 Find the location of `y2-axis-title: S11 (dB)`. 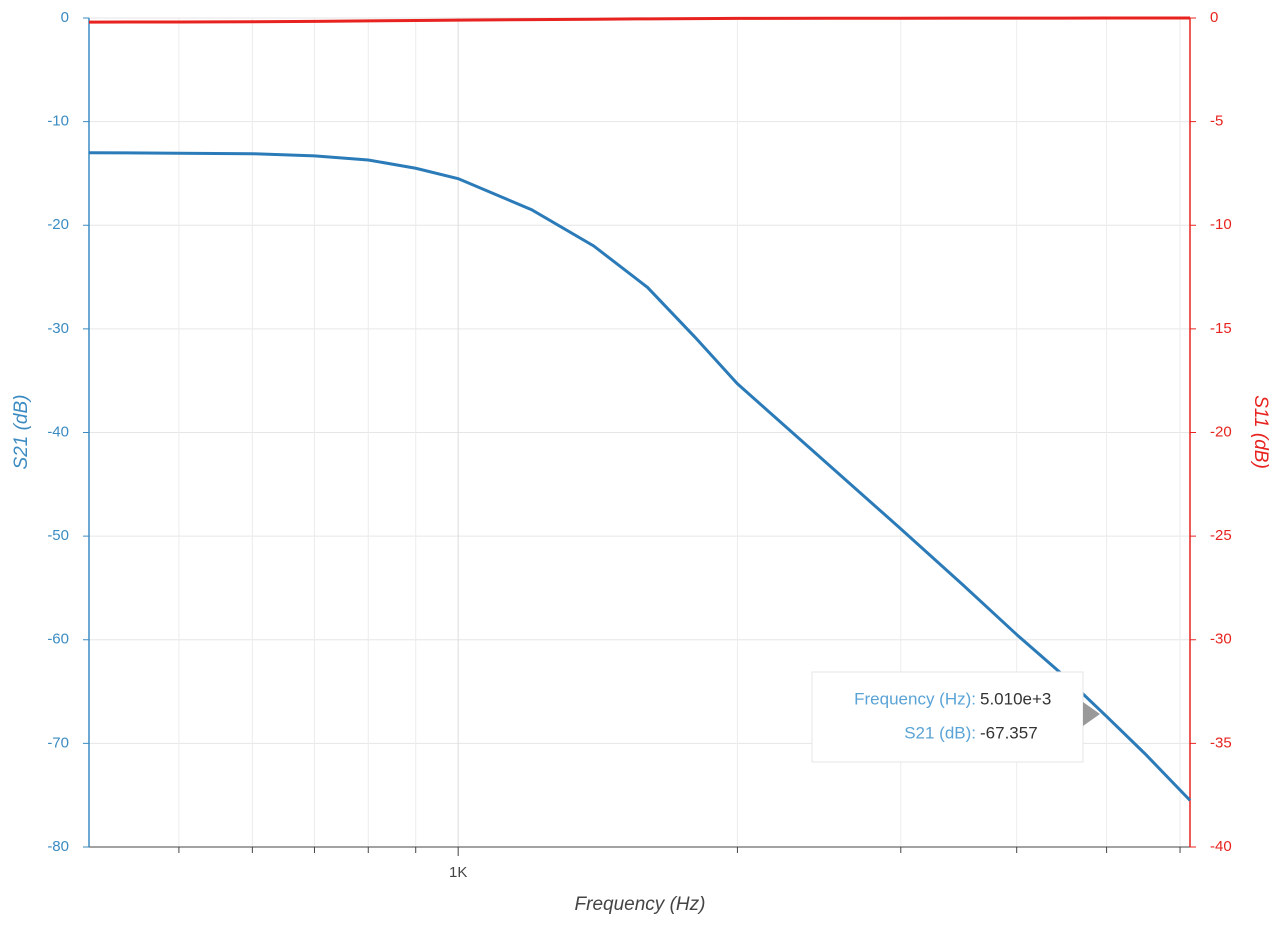

y2-axis-title: S11 (dB) is located at coordinates (1260, 432).